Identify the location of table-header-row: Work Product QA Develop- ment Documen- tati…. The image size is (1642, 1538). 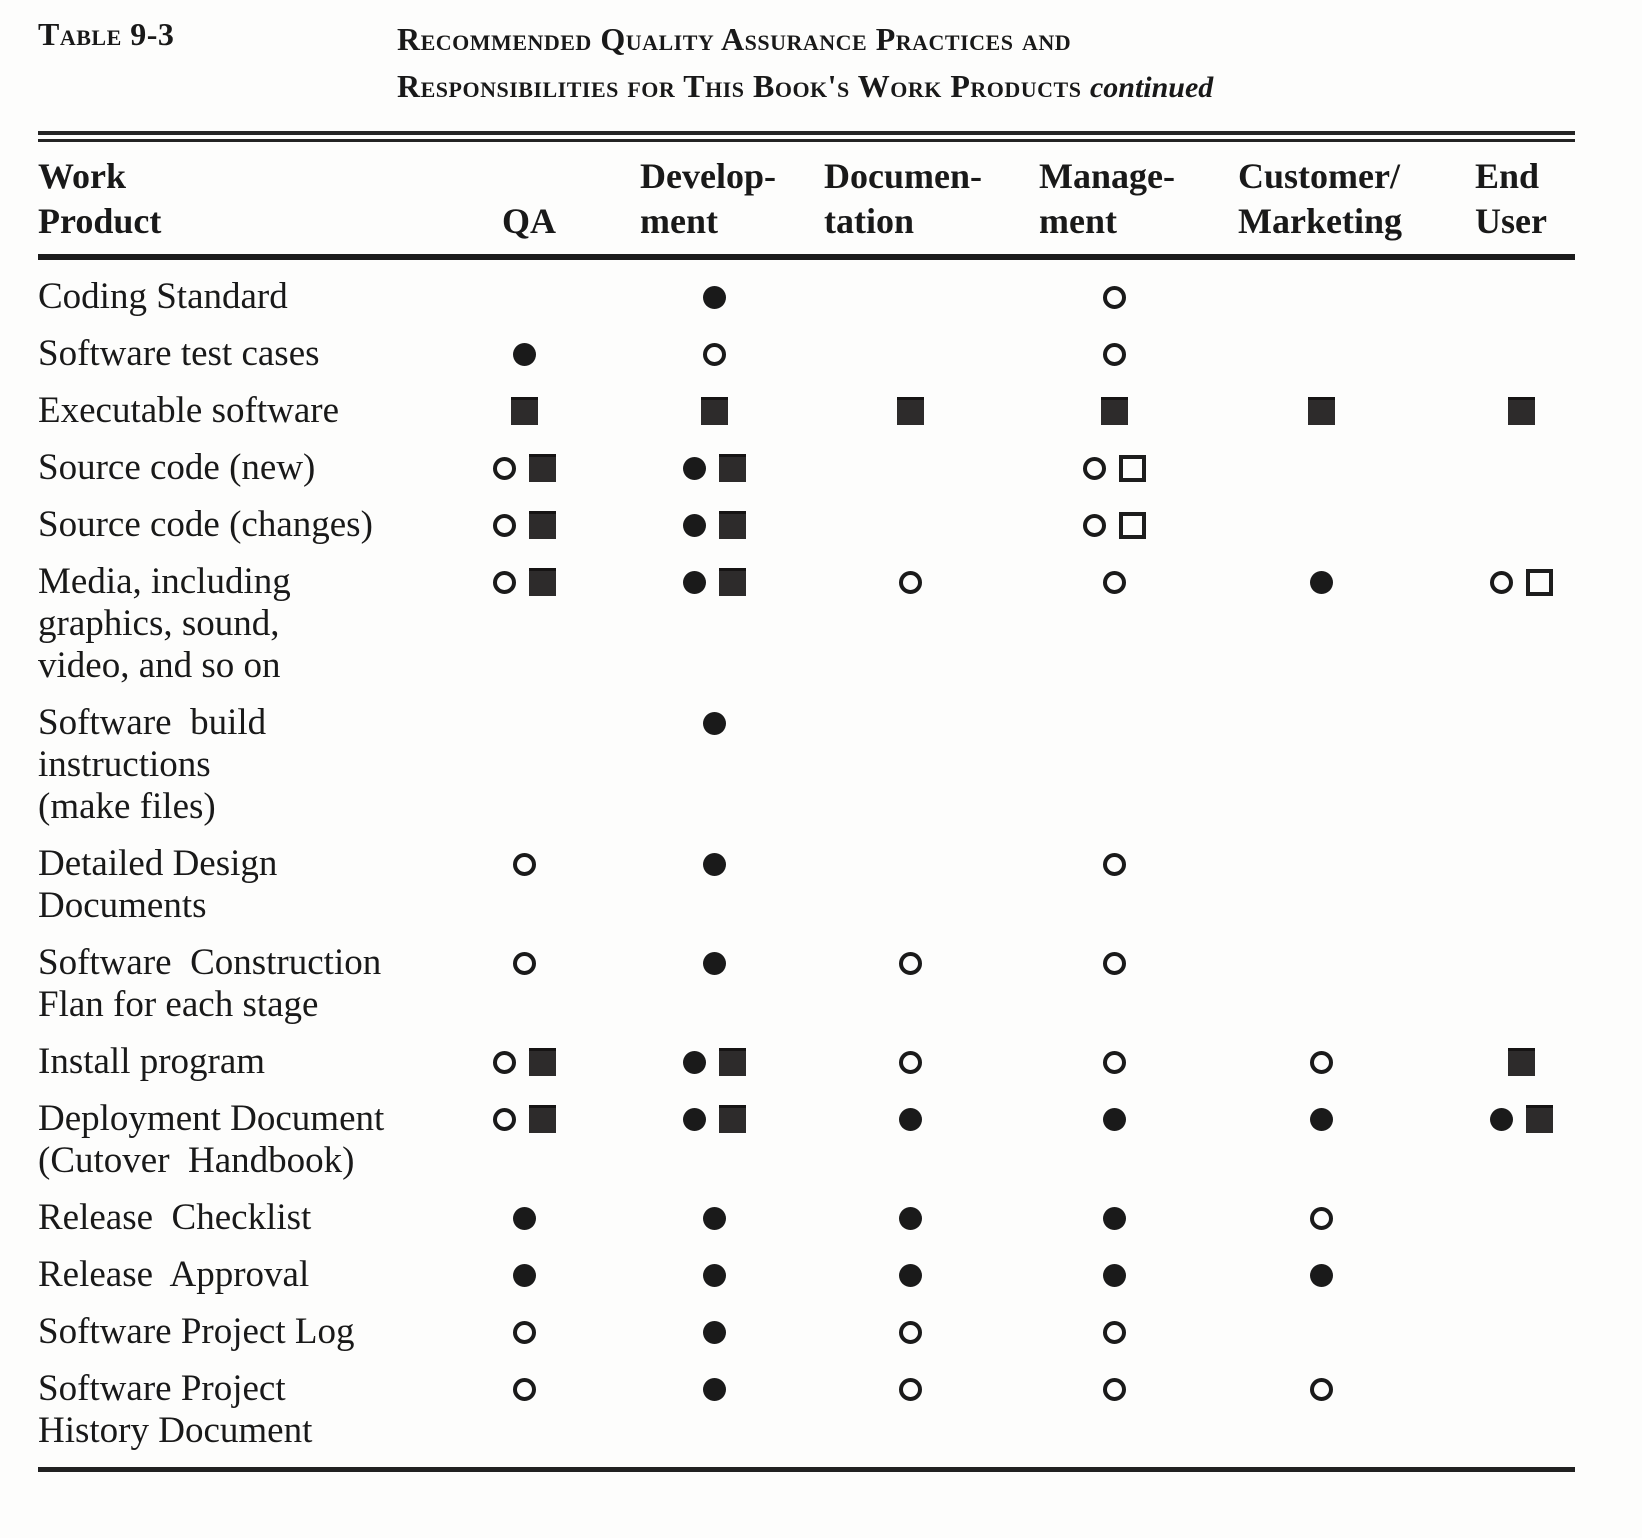
(840, 199).